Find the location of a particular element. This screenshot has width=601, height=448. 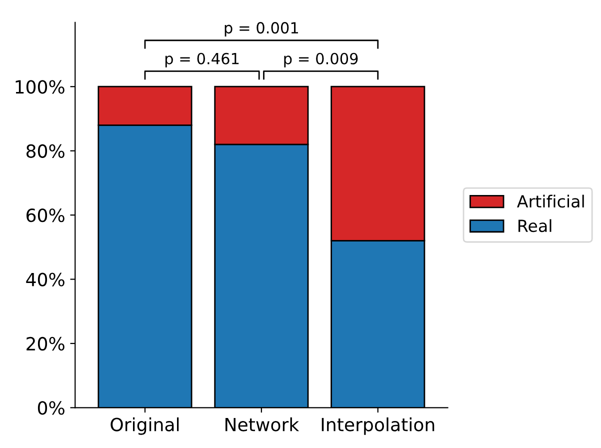

y-tick-label: 20% is located at coordinates (45, 343).